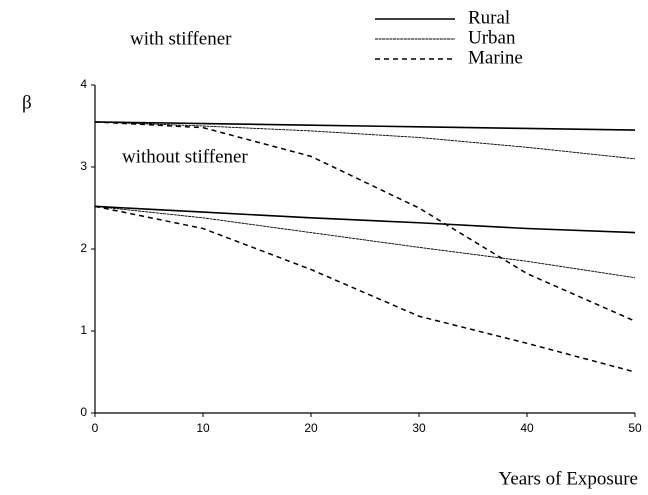  I want to click on x-tick-label: 10, so click(203, 428).